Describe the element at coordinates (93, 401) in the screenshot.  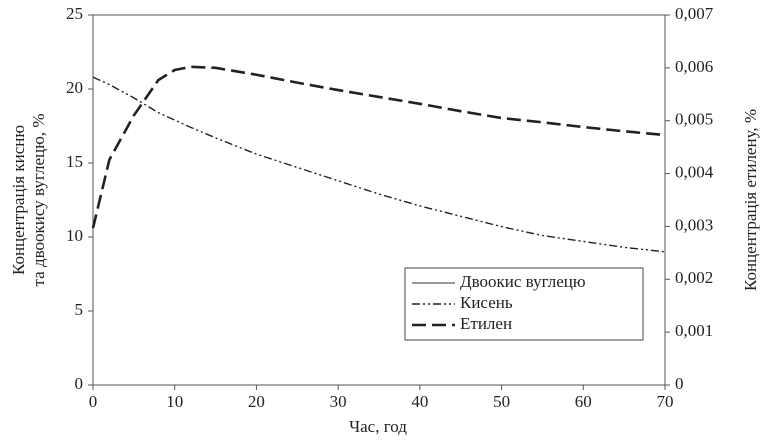
I see `x-tick-label: 0` at that location.